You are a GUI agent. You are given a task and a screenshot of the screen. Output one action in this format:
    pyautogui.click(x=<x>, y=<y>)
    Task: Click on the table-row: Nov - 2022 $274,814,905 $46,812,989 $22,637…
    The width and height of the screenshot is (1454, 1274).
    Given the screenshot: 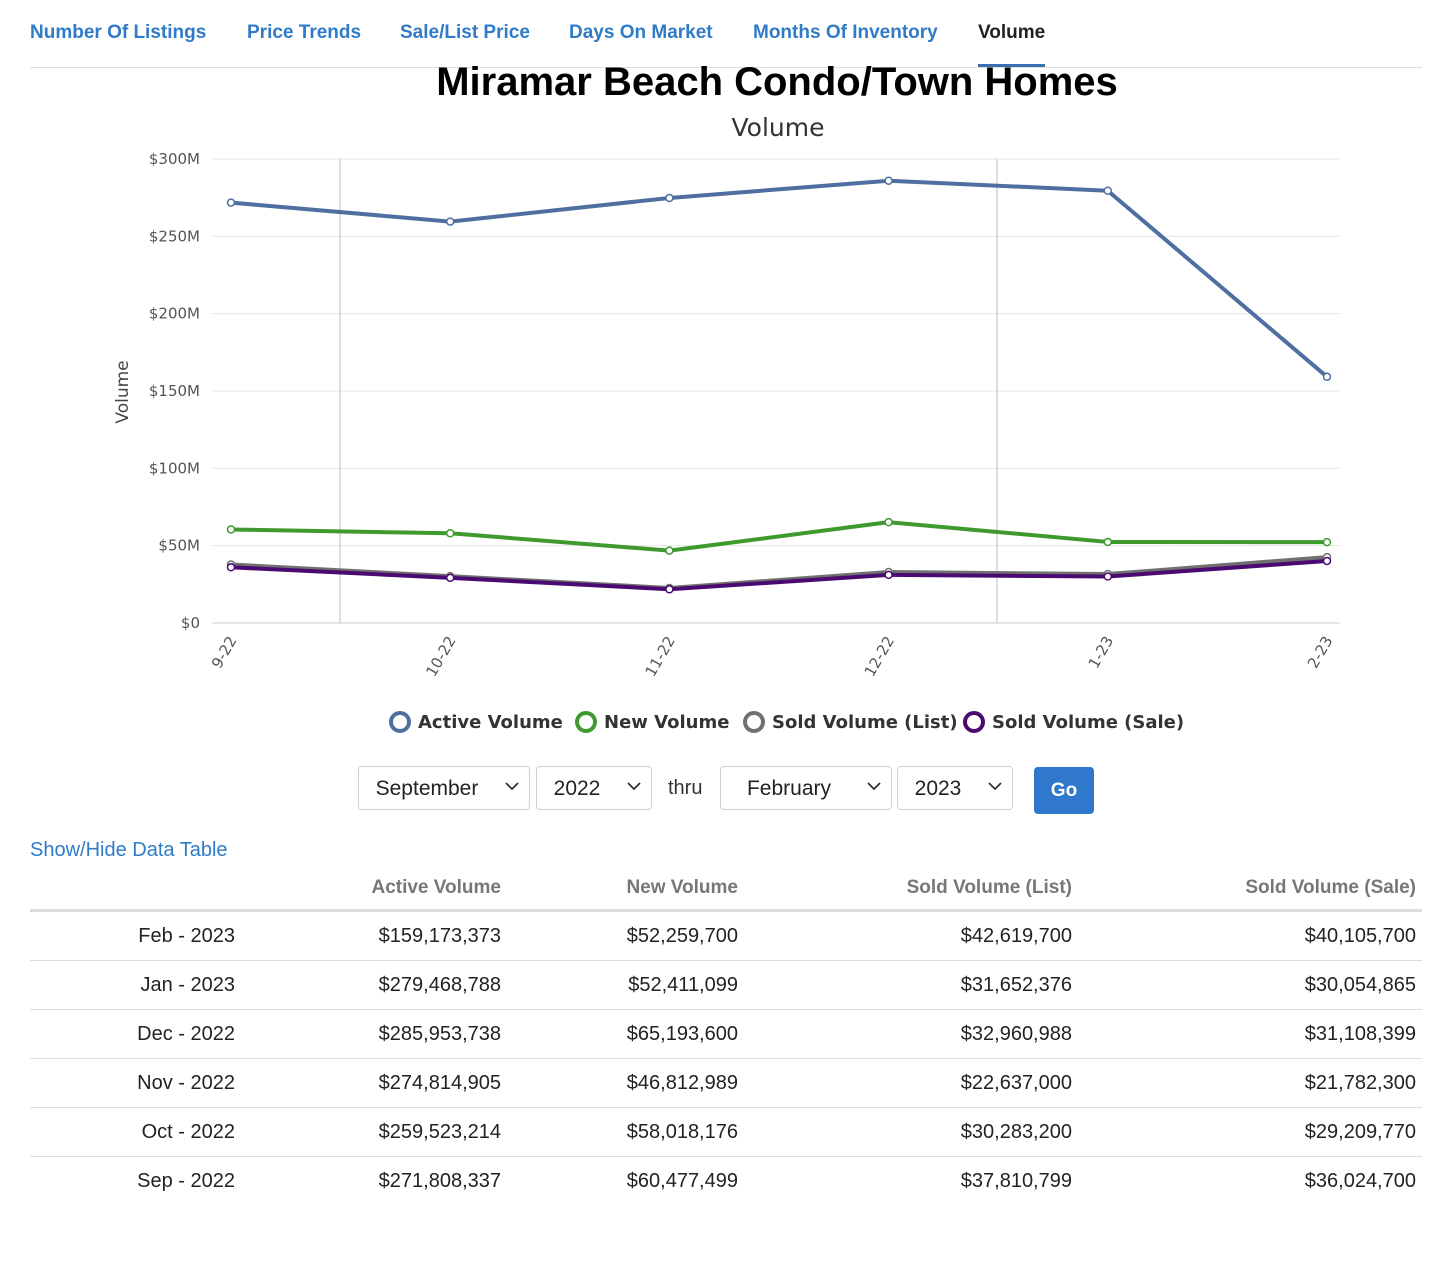 What is the action you would take?
    pyautogui.click(x=726, y=1083)
    